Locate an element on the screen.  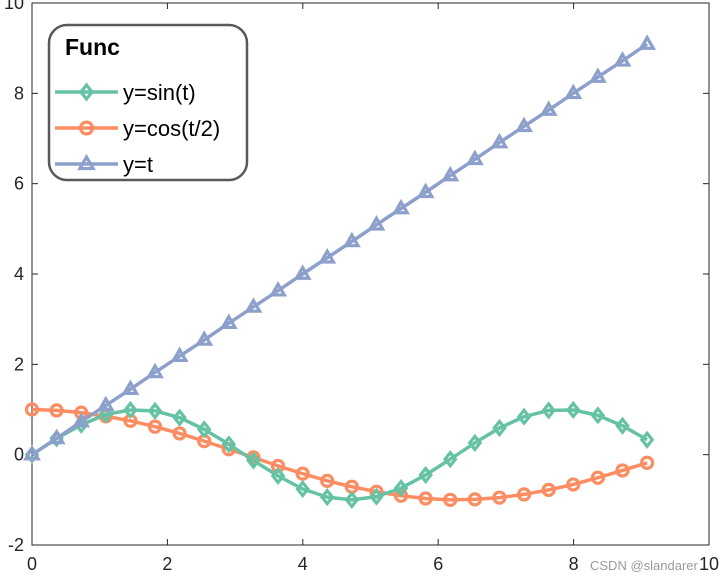
y-tick-label: 6 is located at coordinates (19, 184).